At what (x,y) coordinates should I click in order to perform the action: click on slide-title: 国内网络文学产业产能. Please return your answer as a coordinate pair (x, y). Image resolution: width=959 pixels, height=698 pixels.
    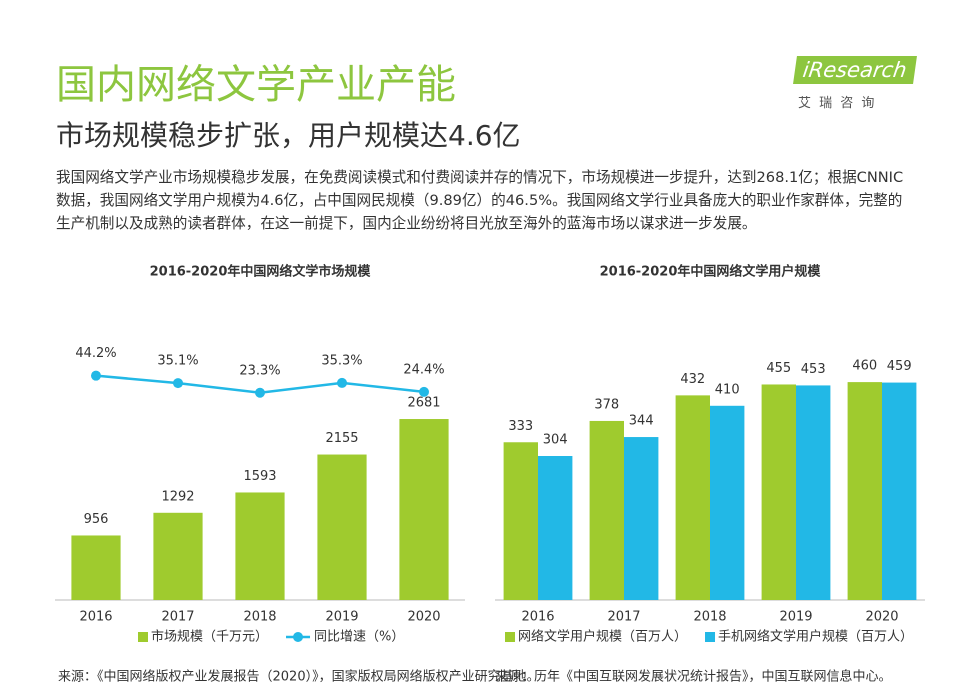
    Looking at the image, I should click on (256, 85).